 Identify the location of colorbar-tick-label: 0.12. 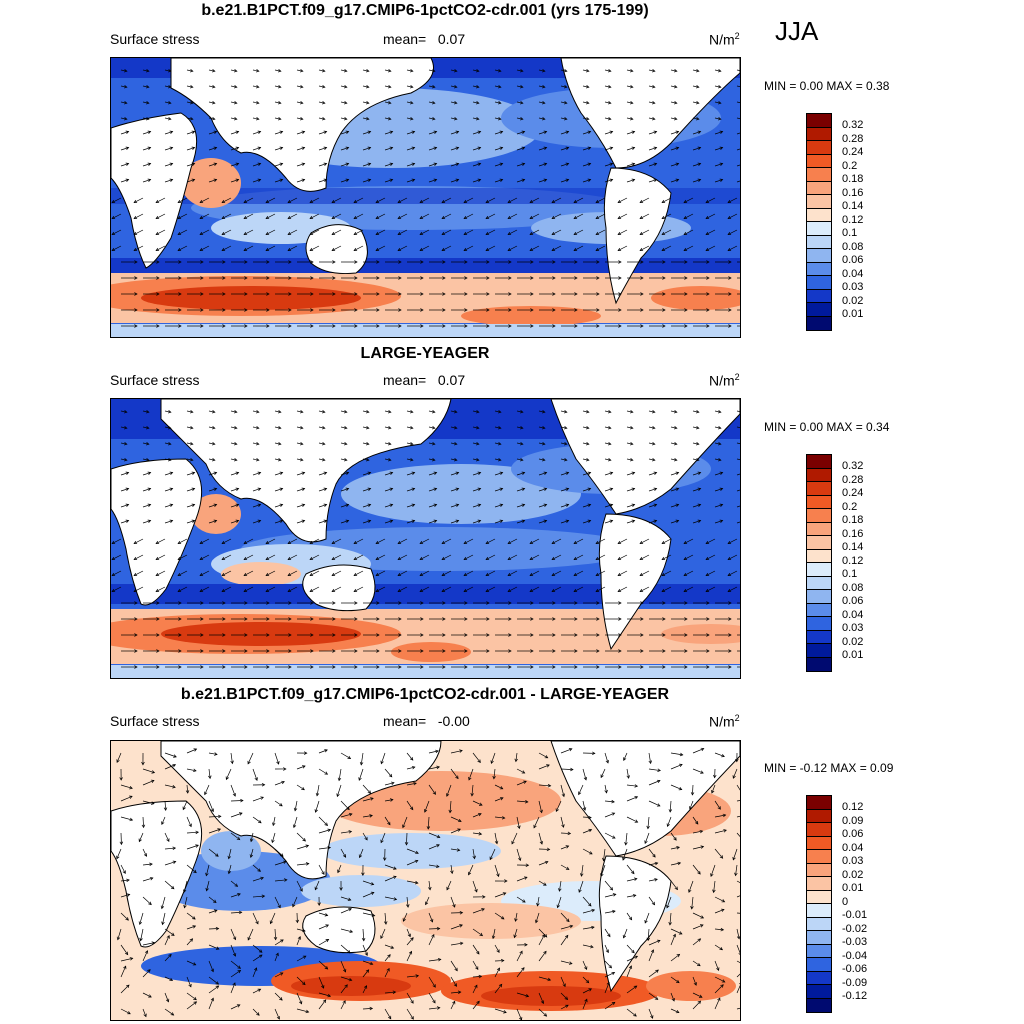
(853, 219).